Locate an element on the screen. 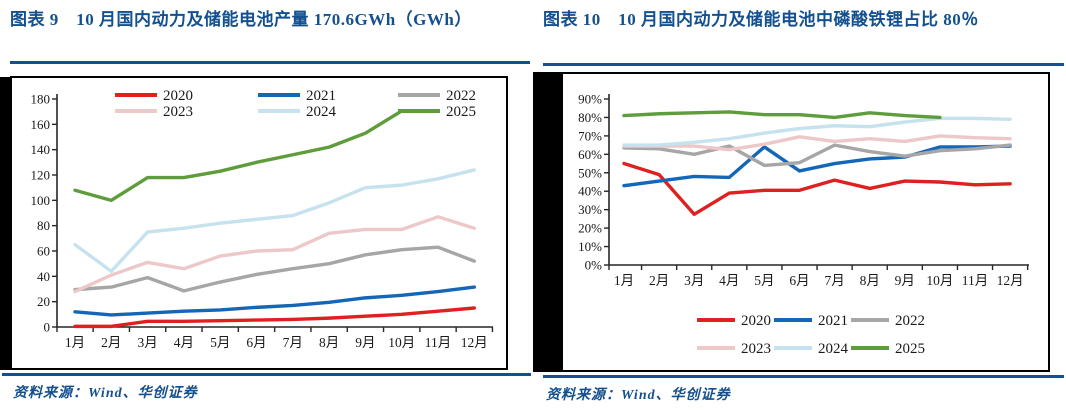 The image size is (1066, 412). svg-text: 180 is located at coordinates (41, 99).